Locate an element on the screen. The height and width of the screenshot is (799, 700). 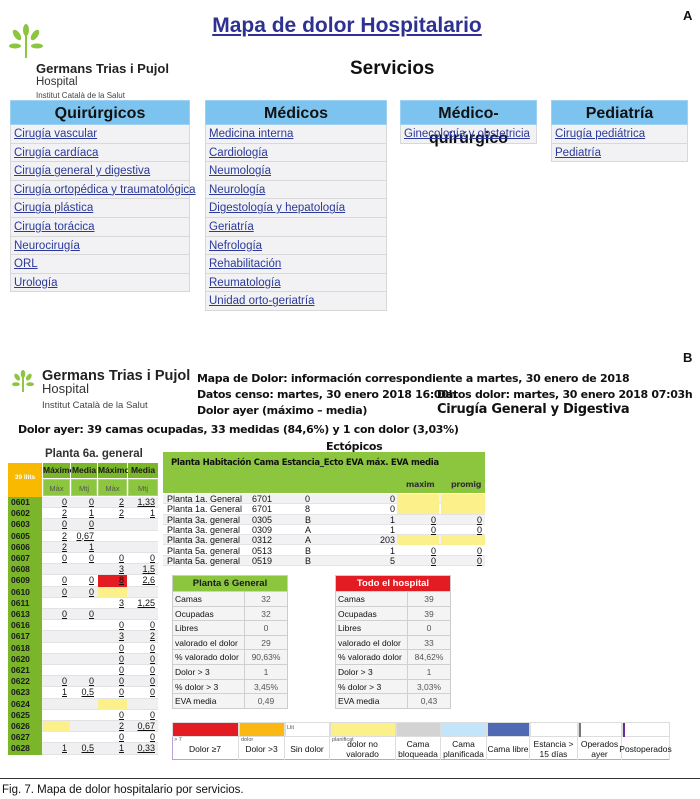
service-link: Urología is located at coordinates (100, 283).